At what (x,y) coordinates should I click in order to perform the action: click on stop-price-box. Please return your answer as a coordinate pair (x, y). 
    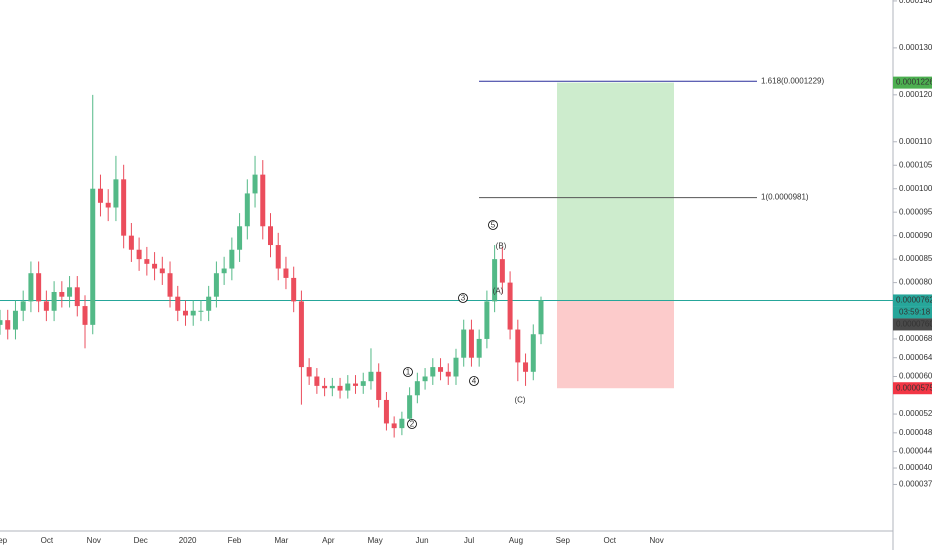
    Looking at the image, I should click on (912, 388).